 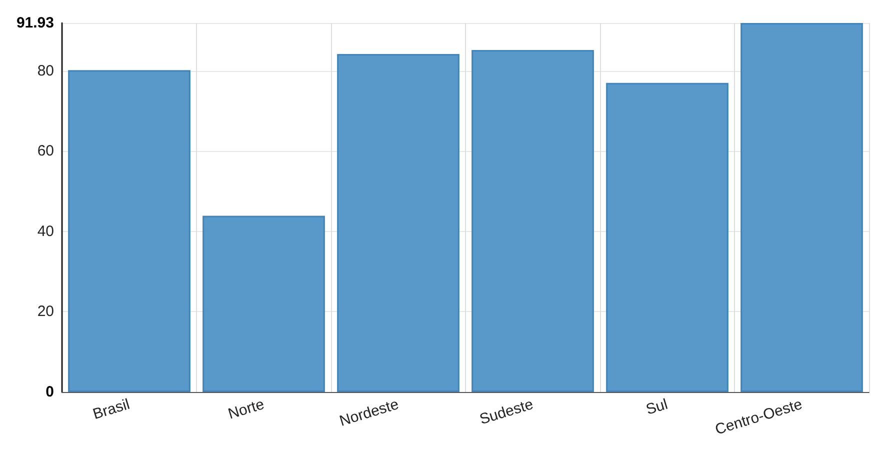 What do you see at coordinates (45, 151) in the screenshot?
I see `y-tick-label: 60` at bounding box center [45, 151].